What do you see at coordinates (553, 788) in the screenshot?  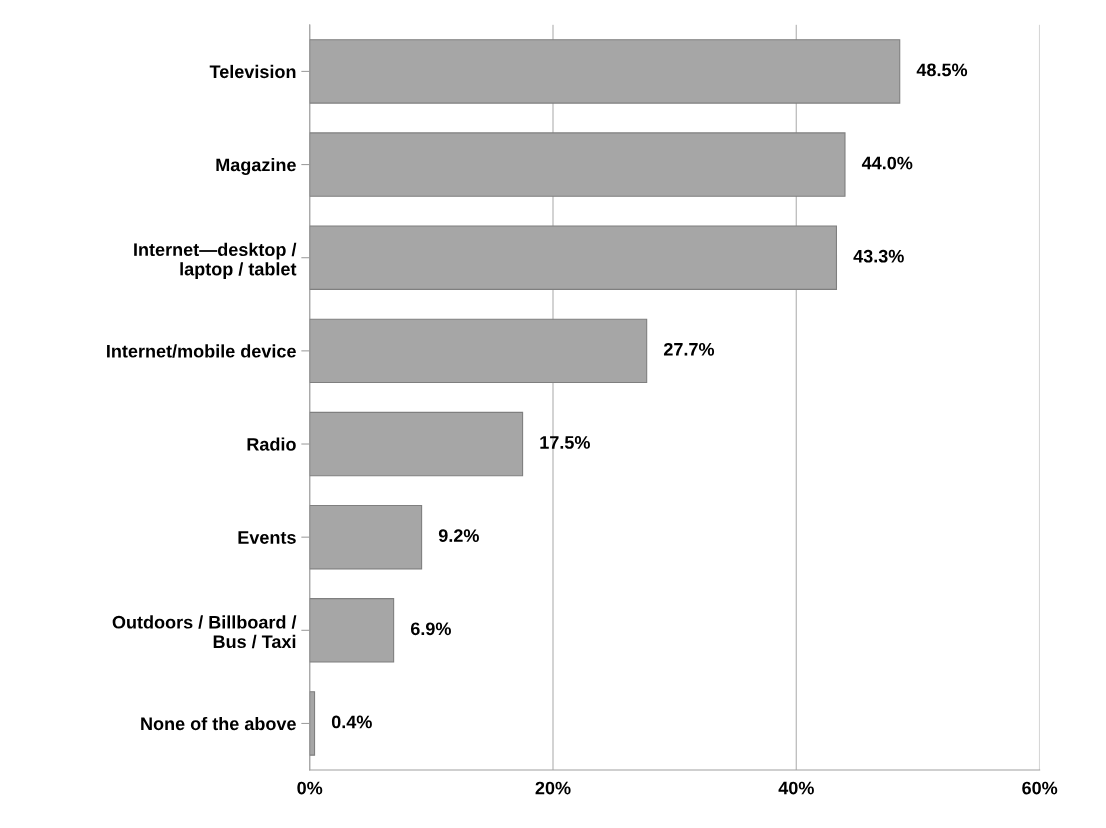 I see `x-tick-label: 20%` at bounding box center [553, 788].